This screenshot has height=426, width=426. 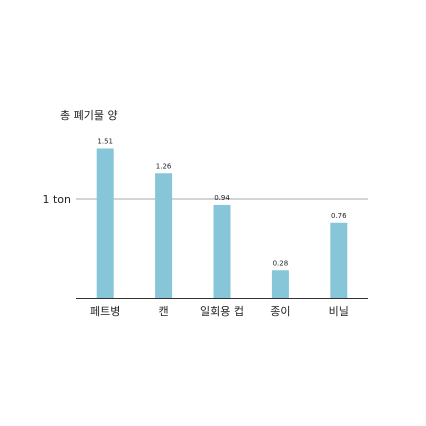 I want to click on data-label-3: 0.94, so click(x=222, y=198).